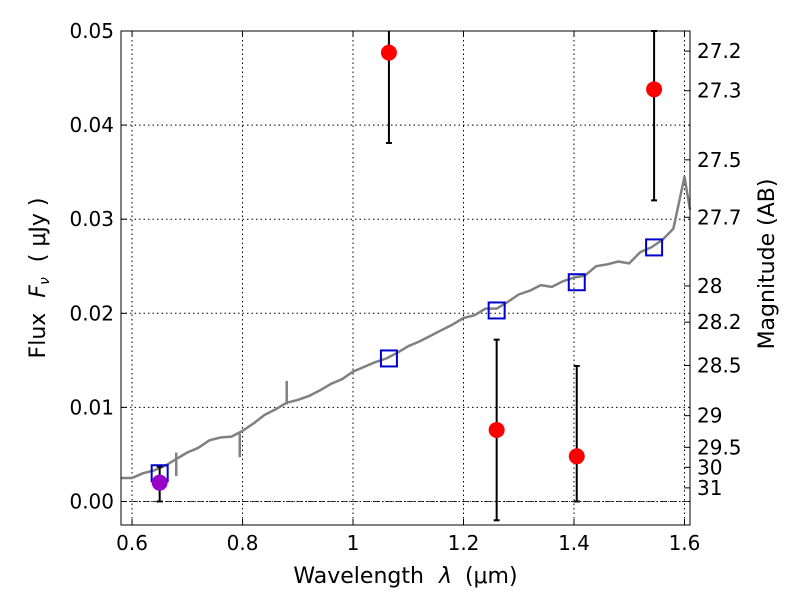  What do you see at coordinates (91, 501) in the screenshot?
I see `y-tick-label: 0.00` at bounding box center [91, 501].